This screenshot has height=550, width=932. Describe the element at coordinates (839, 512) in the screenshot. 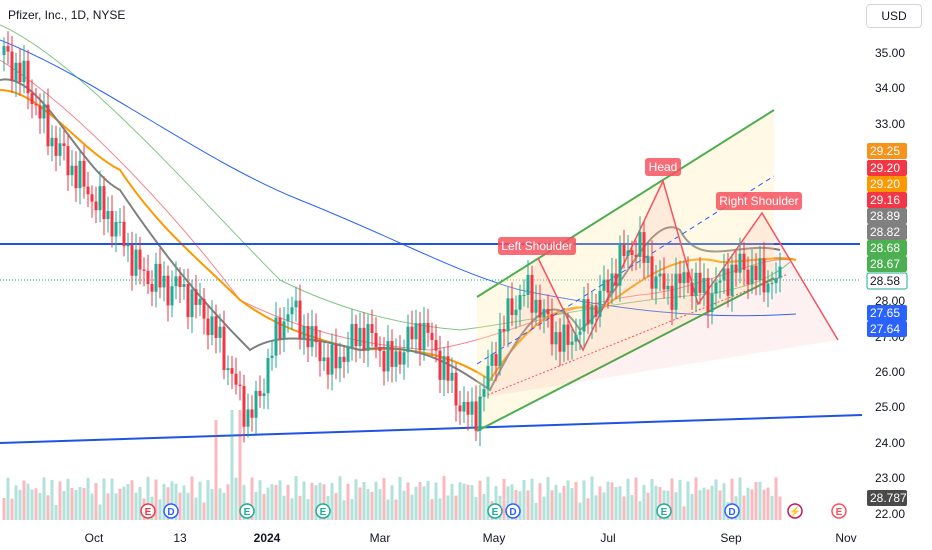

I see `earnings-marker-label: E` at that location.